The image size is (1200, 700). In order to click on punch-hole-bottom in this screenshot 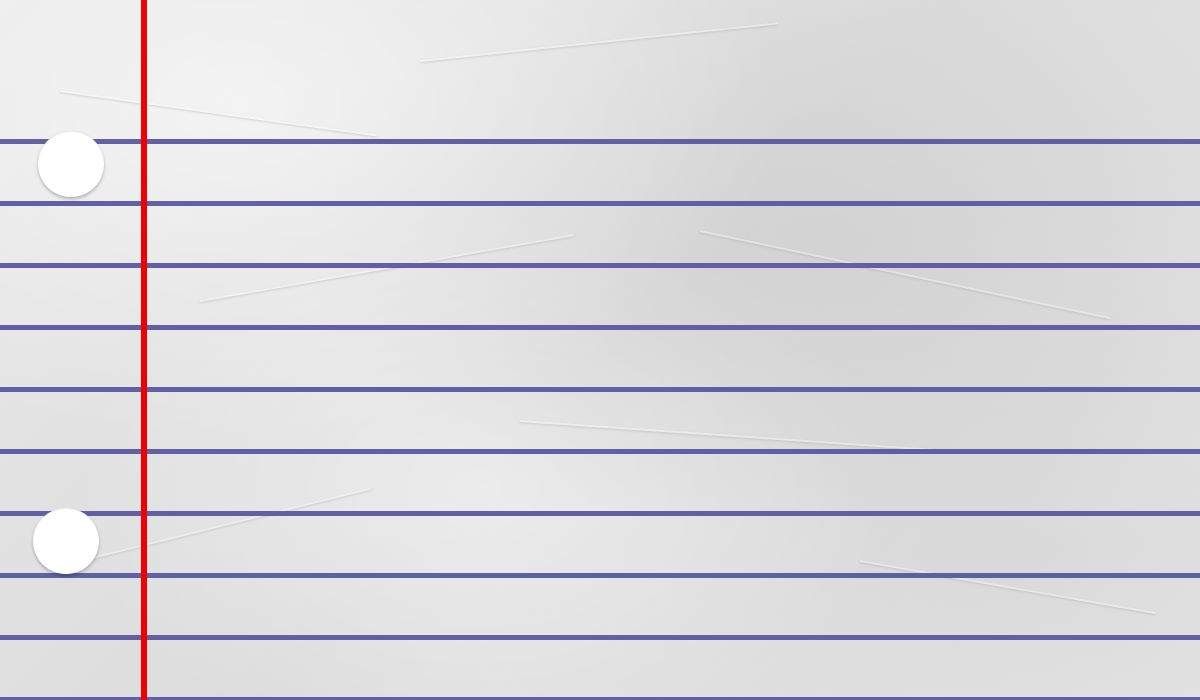, I will do `click(66, 541)`.